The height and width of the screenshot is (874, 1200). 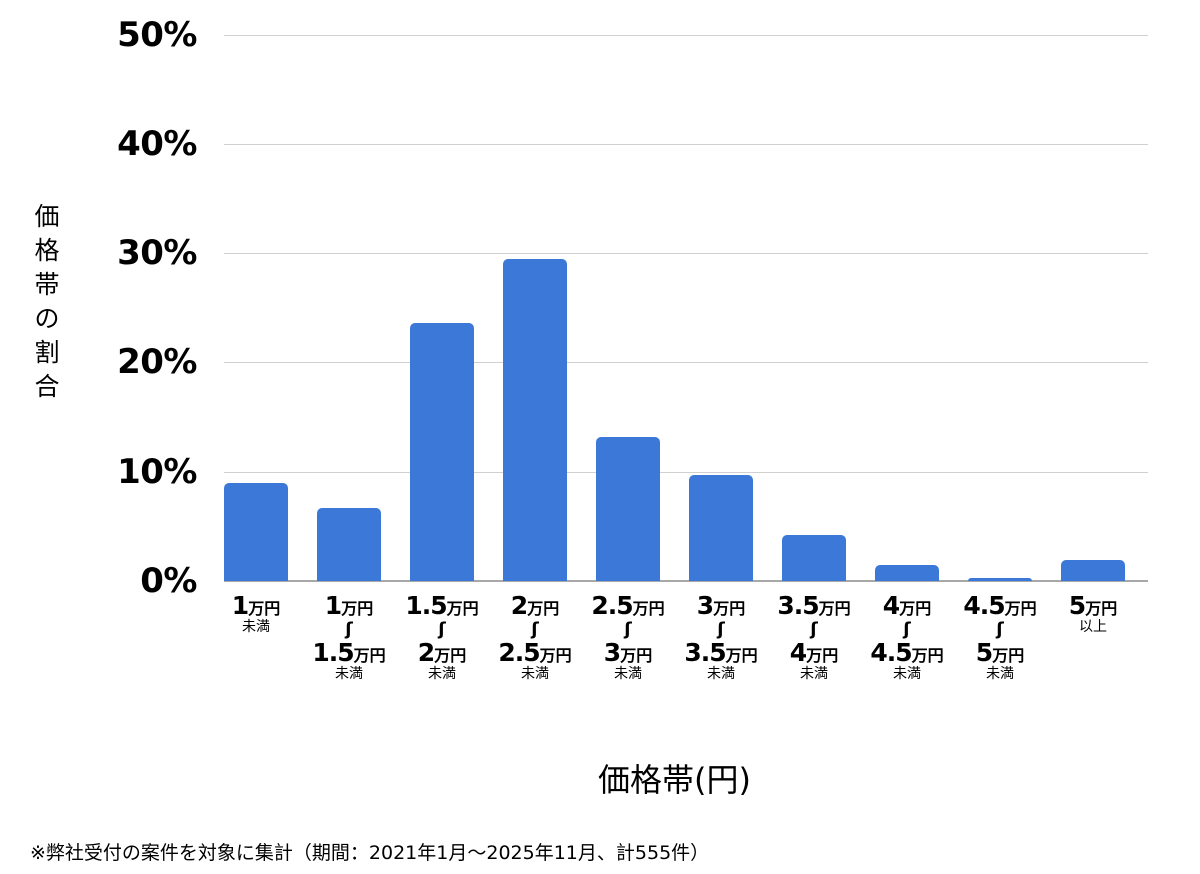 I want to click on x-tick-label: 4.5万円 ʃ 5万円 未満, so click(x=1000, y=637).